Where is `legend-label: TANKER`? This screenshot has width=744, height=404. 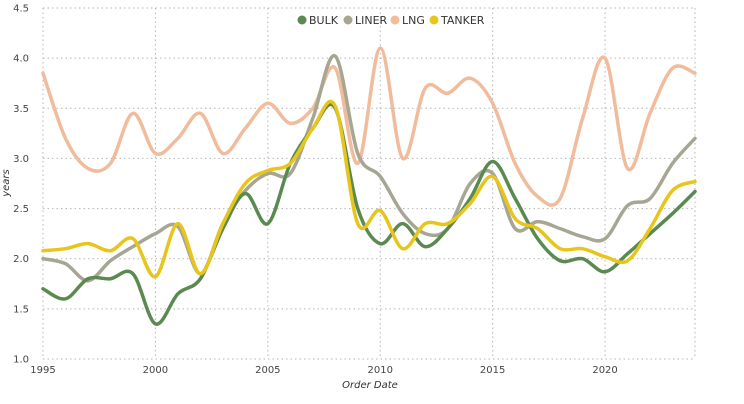 legend-label: TANKER is located at coordinates (462, 20).